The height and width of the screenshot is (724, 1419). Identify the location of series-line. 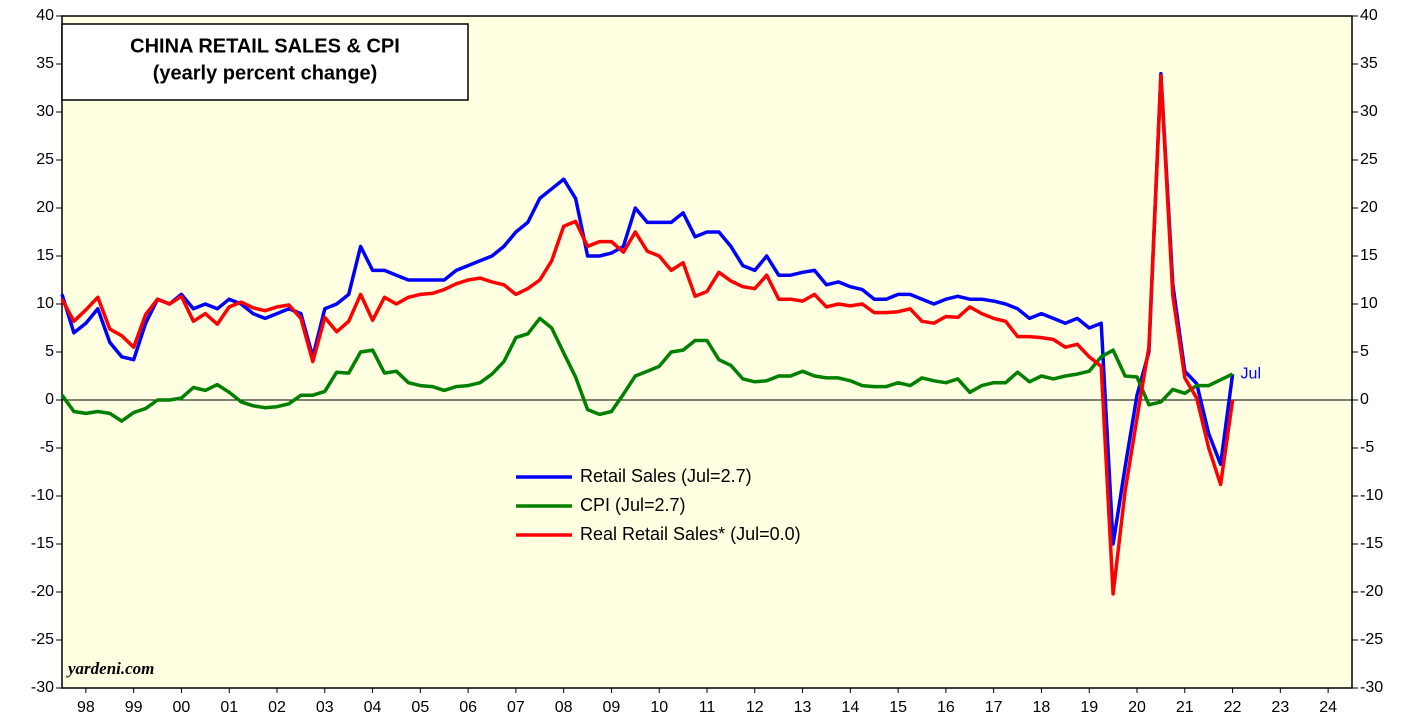
(647, 369).